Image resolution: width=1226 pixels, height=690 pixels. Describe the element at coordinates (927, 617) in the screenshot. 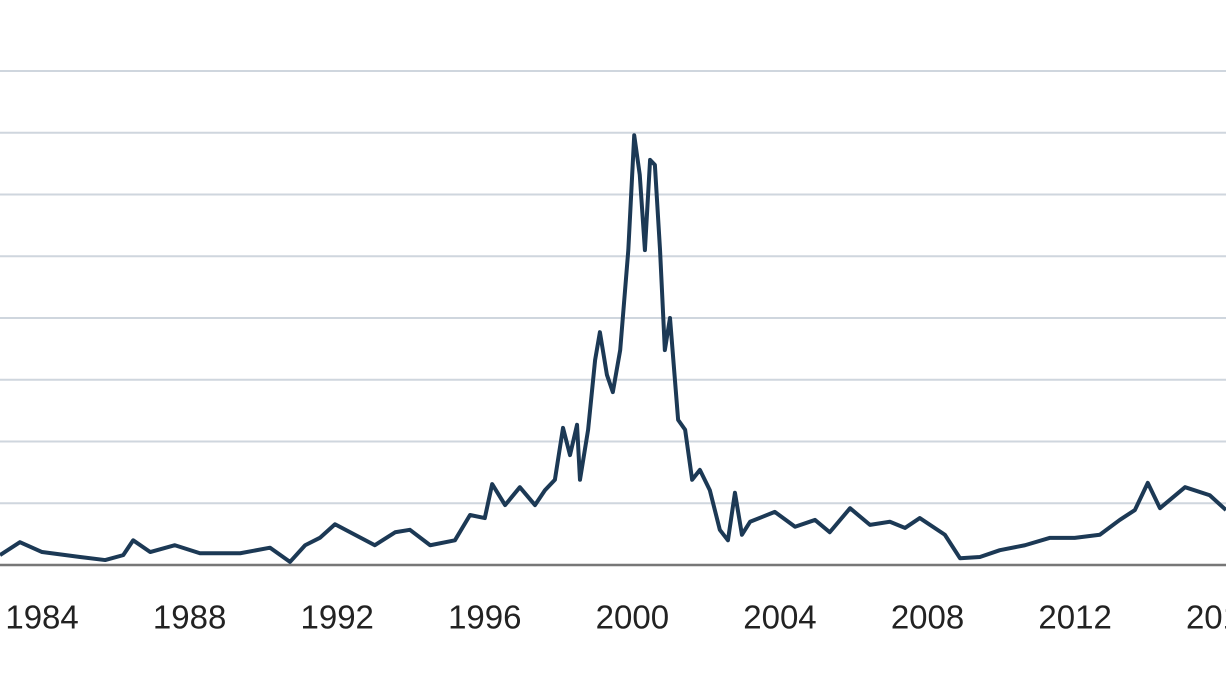

I see `x-tick-label: 2008` at that location.